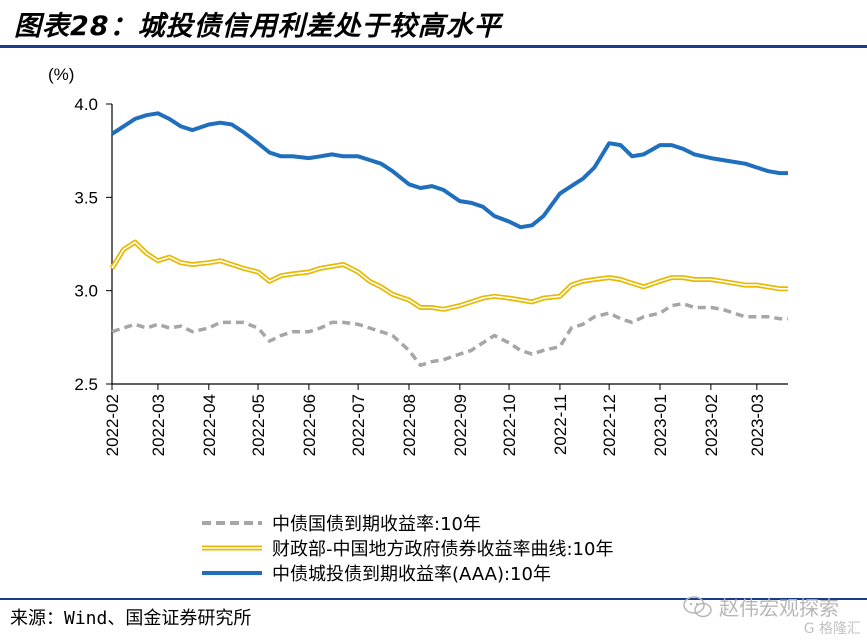  Describe the element at coordinates (411, 574) in the screenshot. I see `legend-label-chengtou: 中债城投债到期收益率(AAA):10年` at that location.